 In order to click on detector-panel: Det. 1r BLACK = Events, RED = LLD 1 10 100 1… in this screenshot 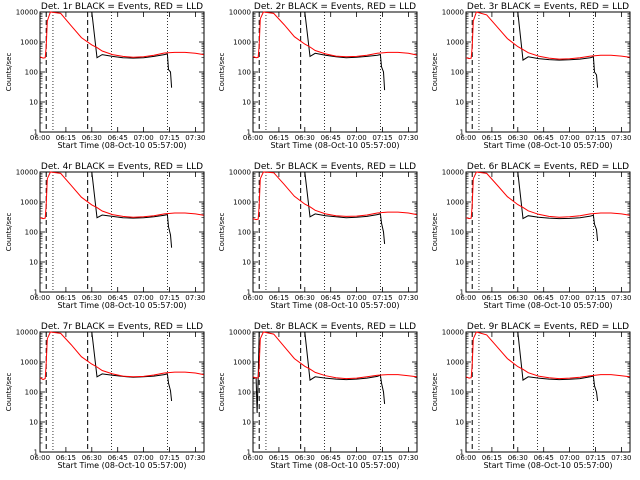, I will do `click(106, 80)`.